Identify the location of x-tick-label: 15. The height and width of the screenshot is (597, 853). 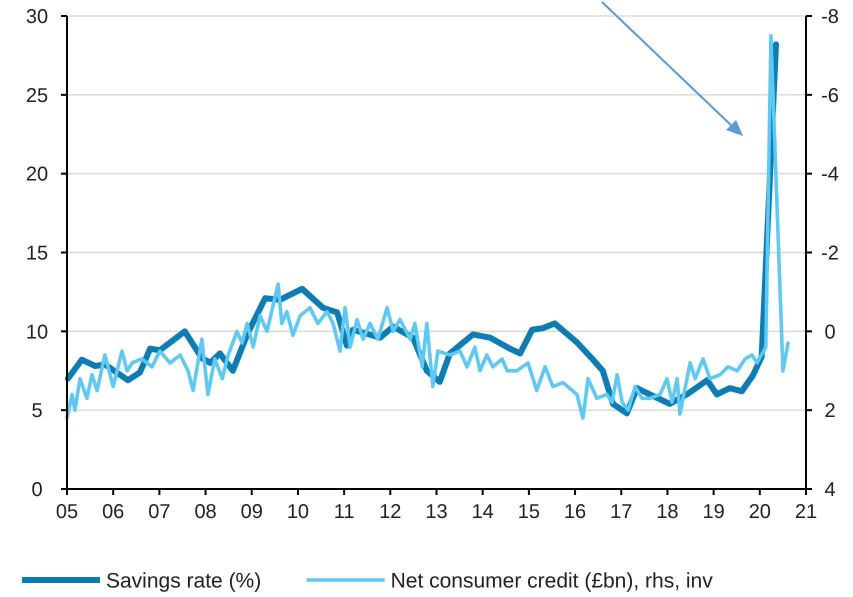
(529, 512).